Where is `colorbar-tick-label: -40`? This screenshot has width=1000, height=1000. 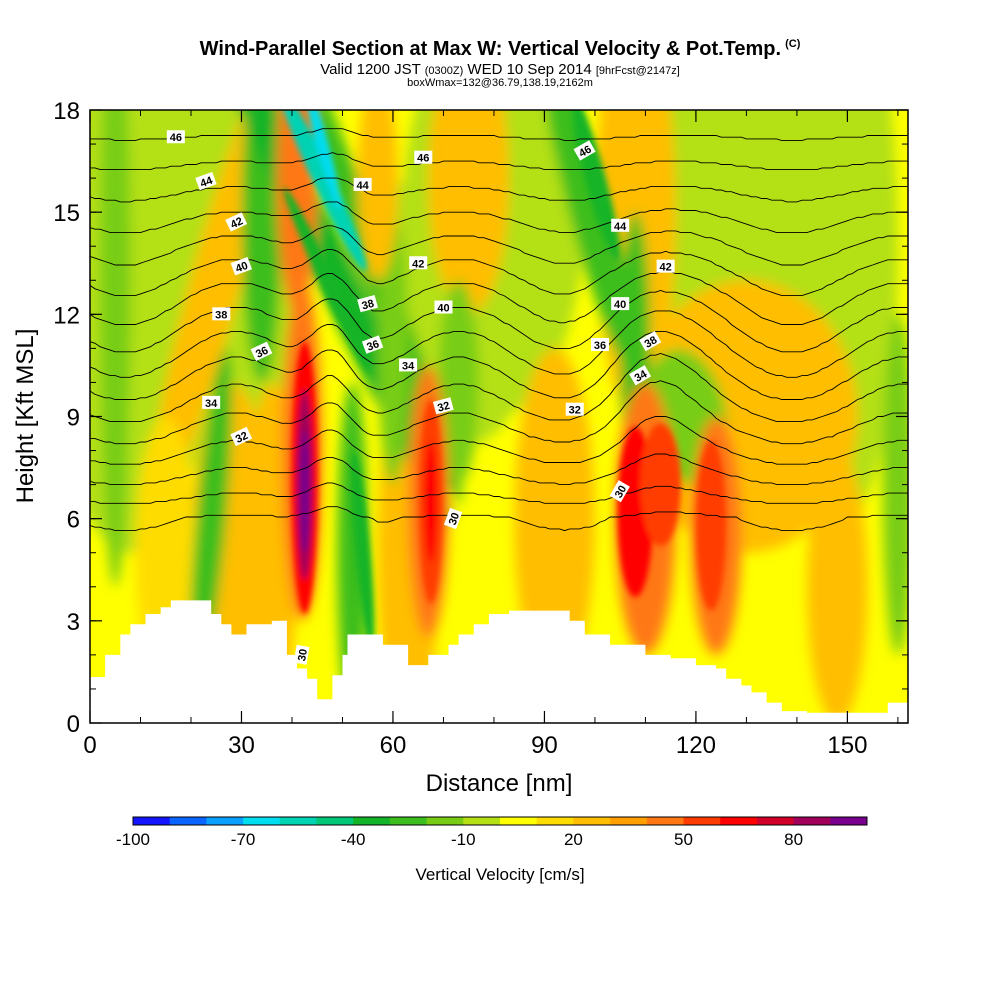 colorbar-tick-label: -40 is located at coordinates (353, 839).